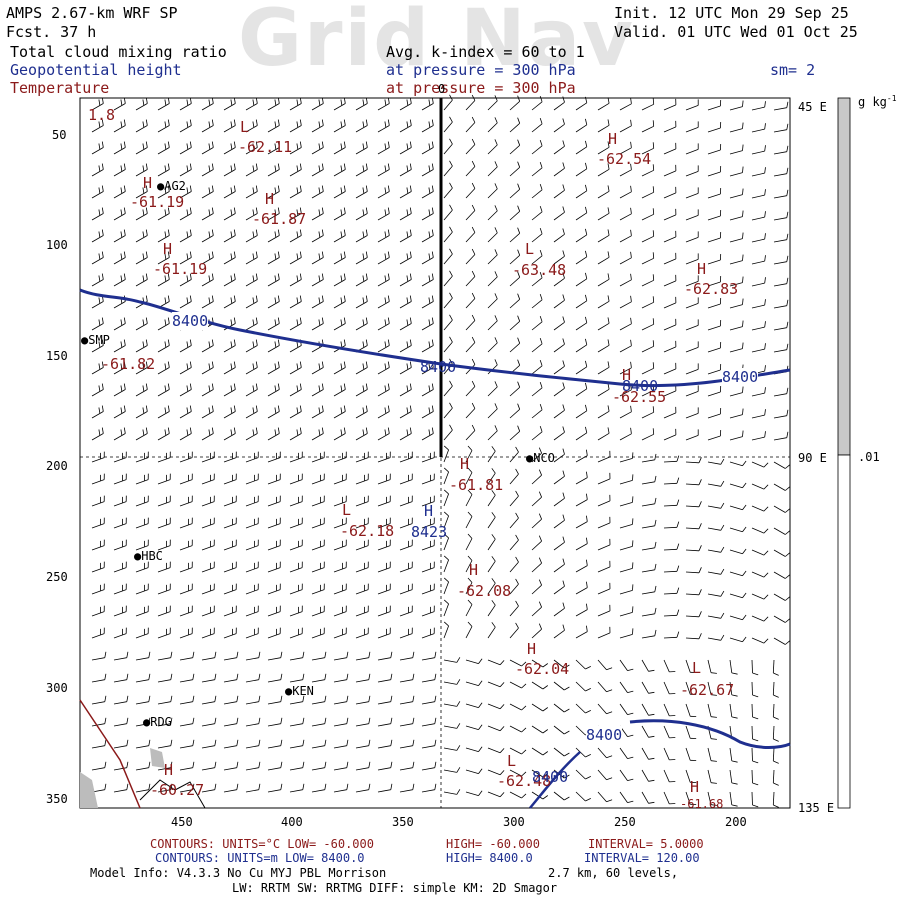 This screenshot has height=900, width=900. I want to click on height-contour-label: 8400, so click(438, 367).